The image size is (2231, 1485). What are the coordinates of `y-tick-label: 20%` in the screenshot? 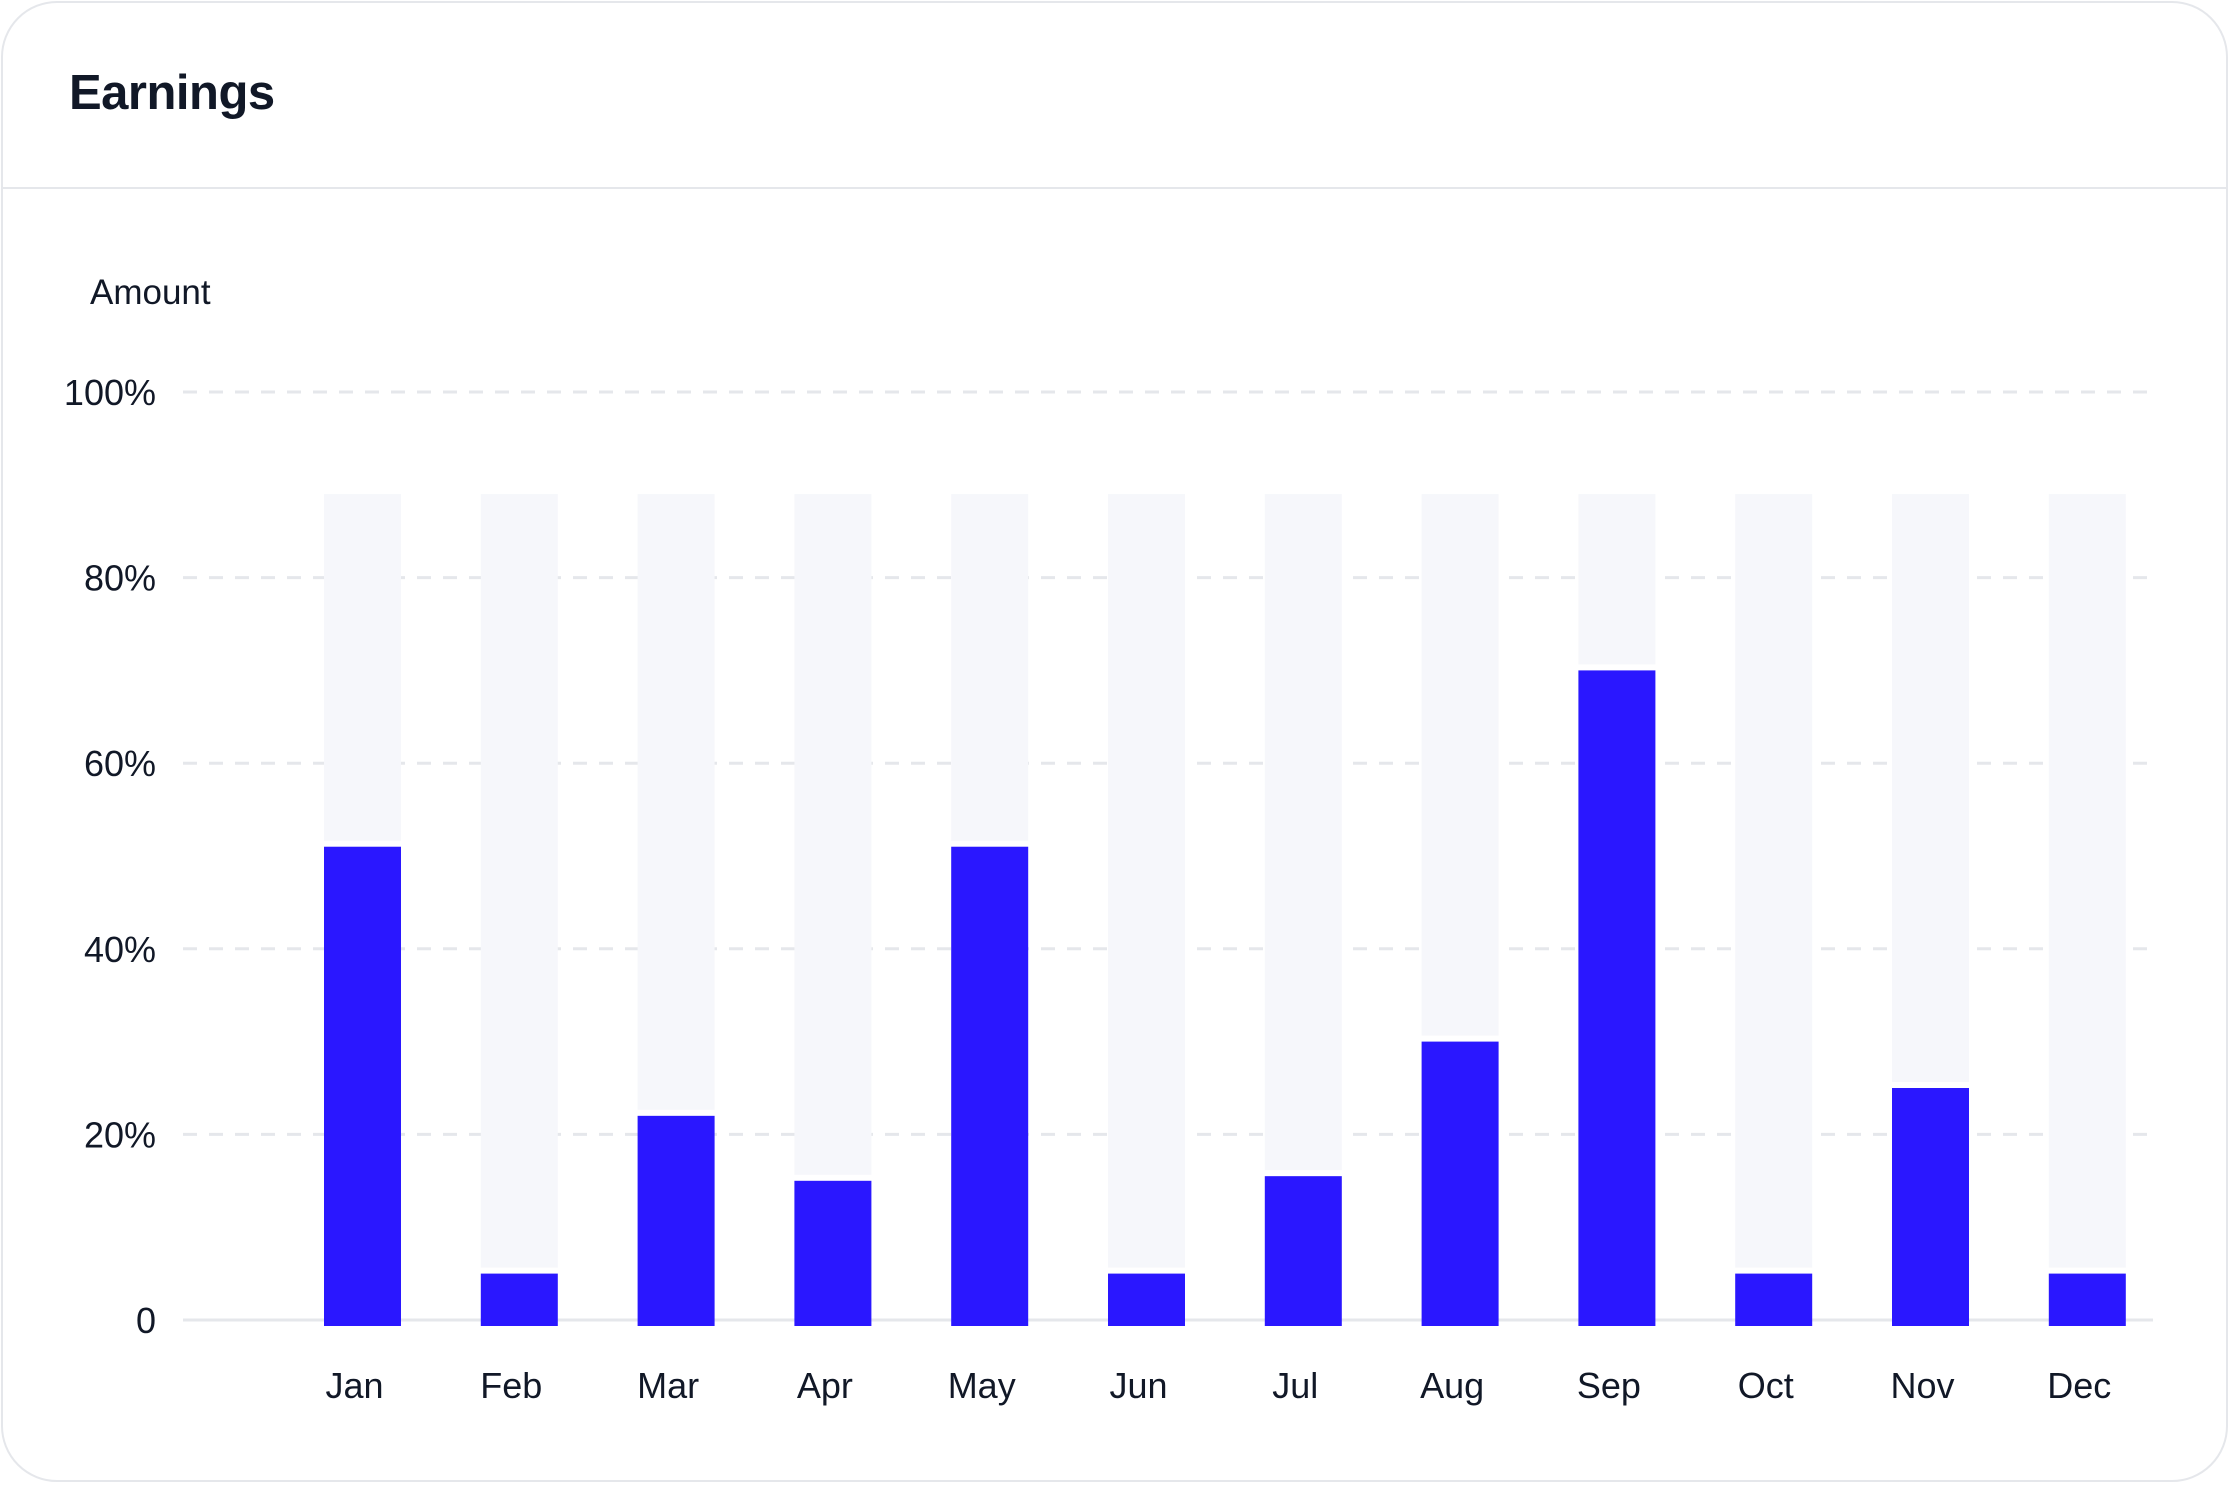 It's located at (120, 1134).